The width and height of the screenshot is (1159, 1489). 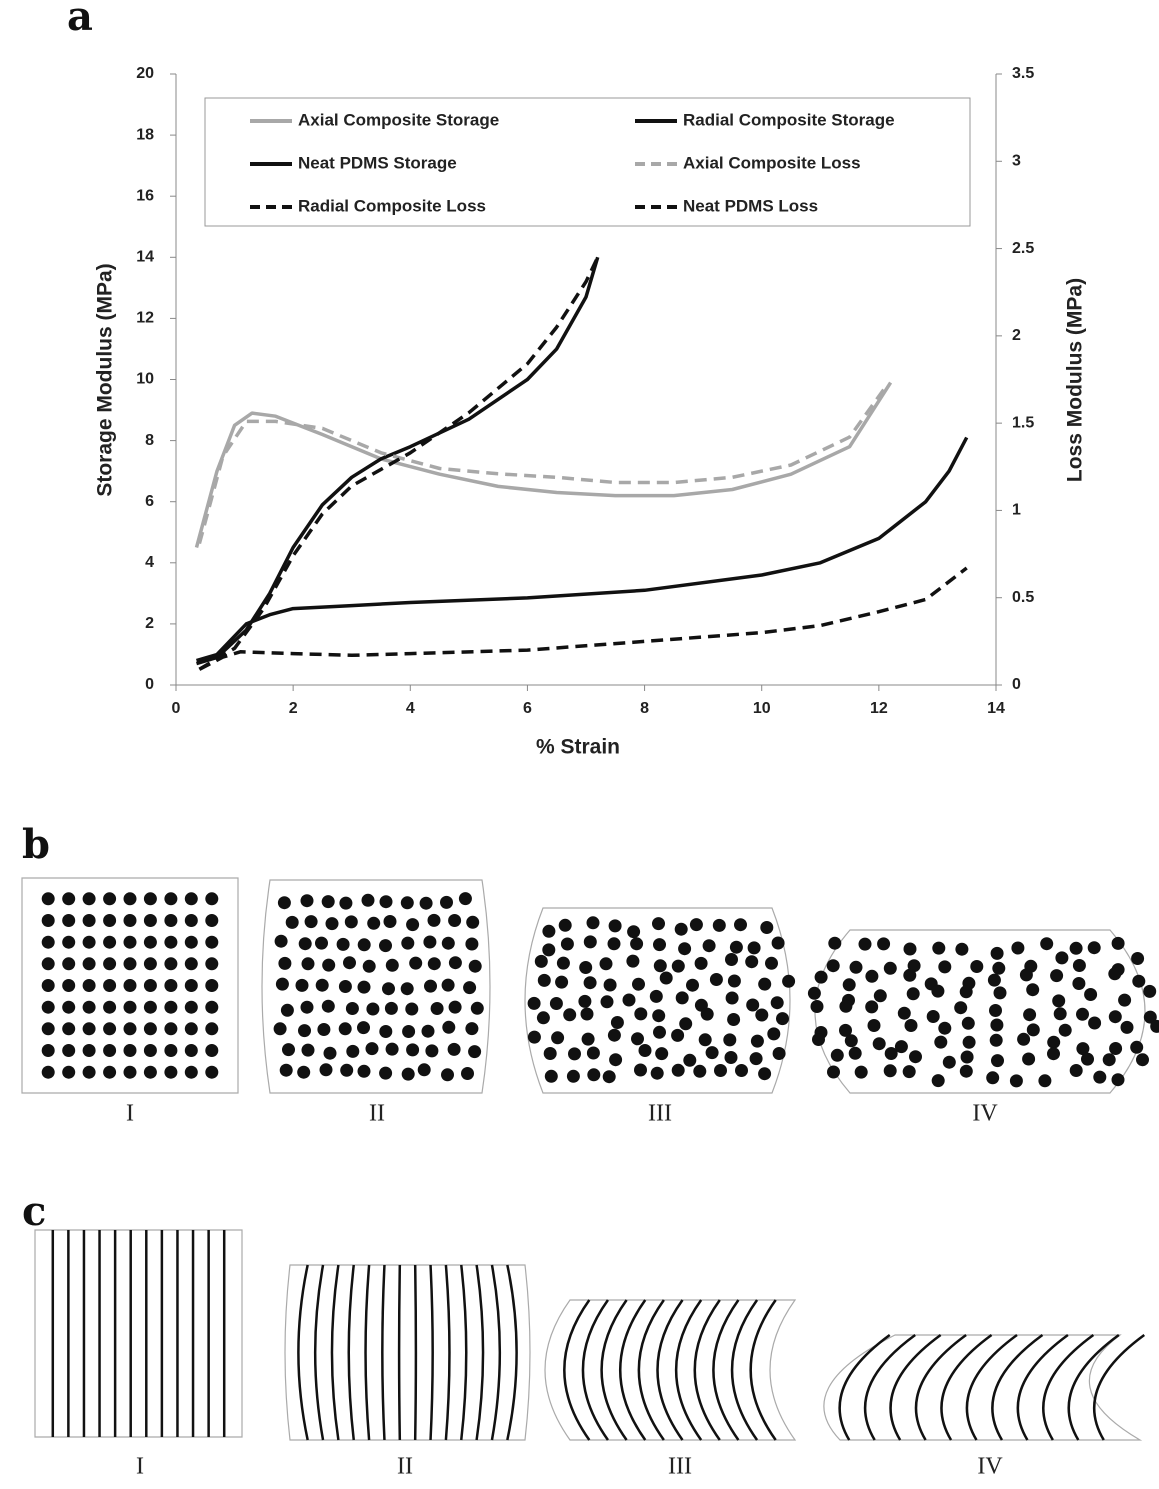 What do you see at coordinates (130, 1114) in the screenshot?
I see `specimen-label: I` at bounding box center [130, 1114].